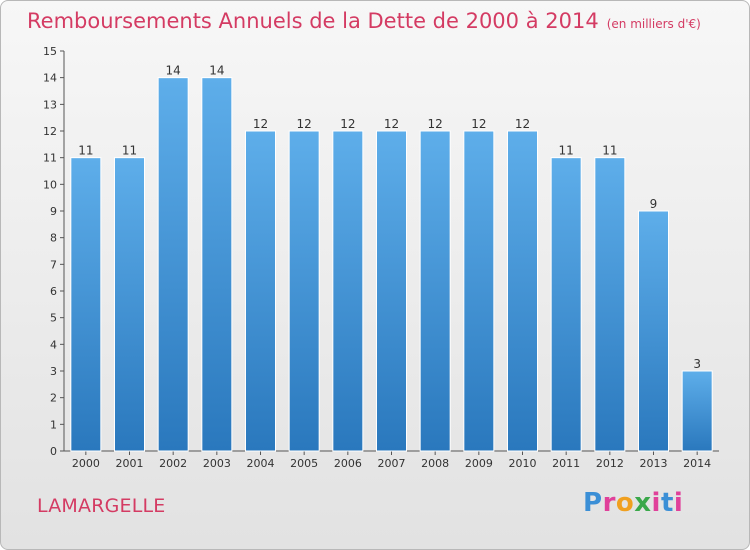  Describe the element at coordinates (435, 463) in the screenshot. I see `x-tick-label: 2008` at that location.